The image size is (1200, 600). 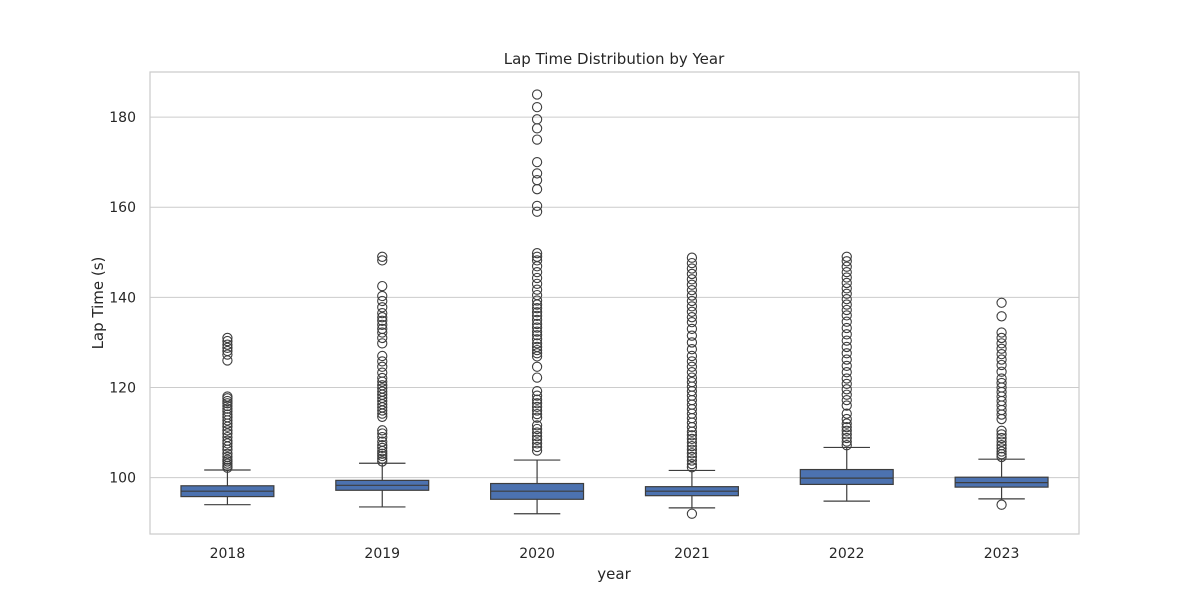 What do you see at coordinates (1001, 403) in the screenshot?
I see `box-2023` at bounding box center [1001, 403].